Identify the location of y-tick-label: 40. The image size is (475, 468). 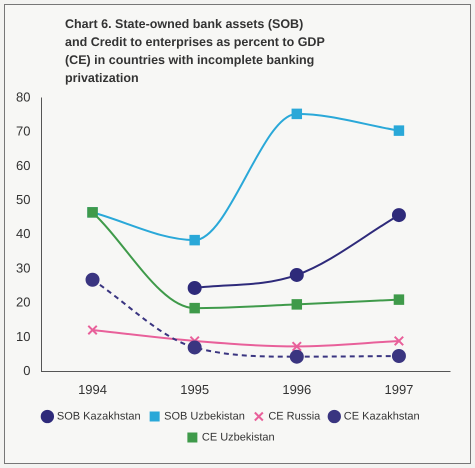
(23, 234).